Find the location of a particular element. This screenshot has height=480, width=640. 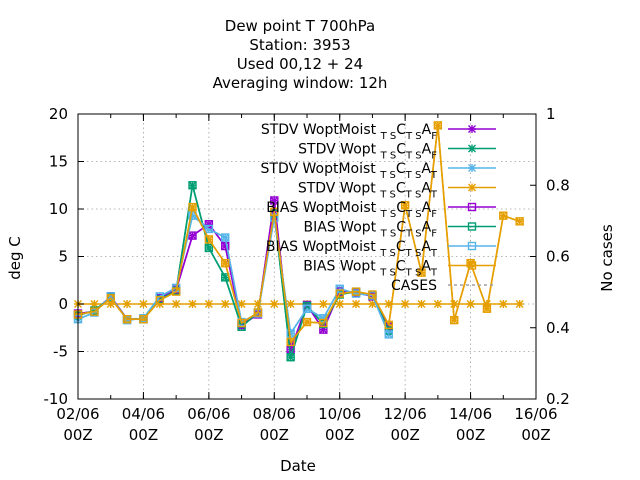

legend-entry-1: STDV WoptMoist T SCT SAF is located at coordinates (378, 132).